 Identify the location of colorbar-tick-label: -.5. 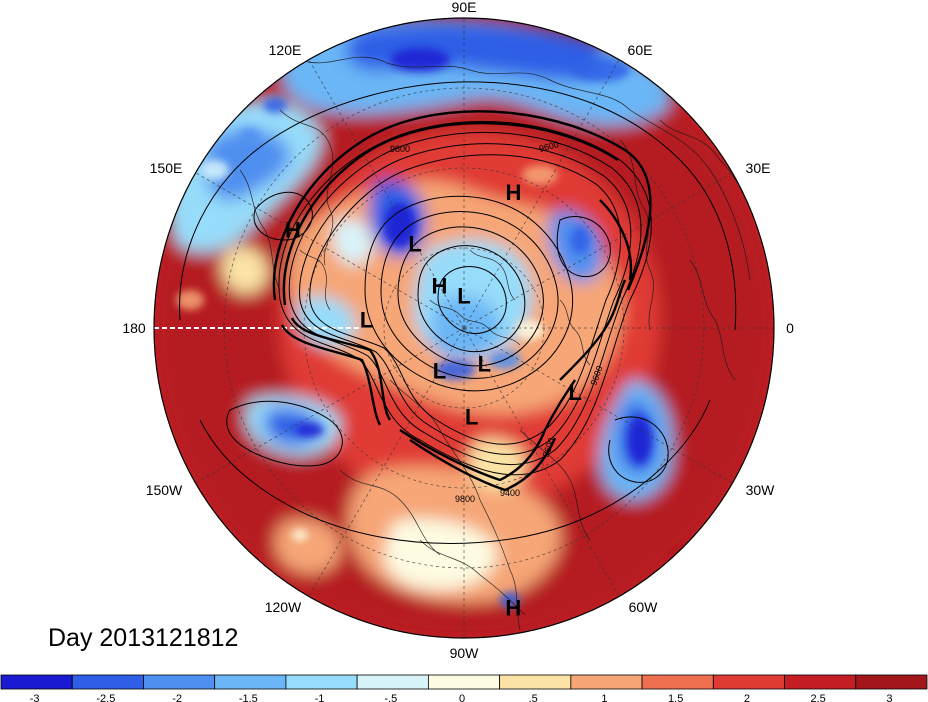
(390, 697).